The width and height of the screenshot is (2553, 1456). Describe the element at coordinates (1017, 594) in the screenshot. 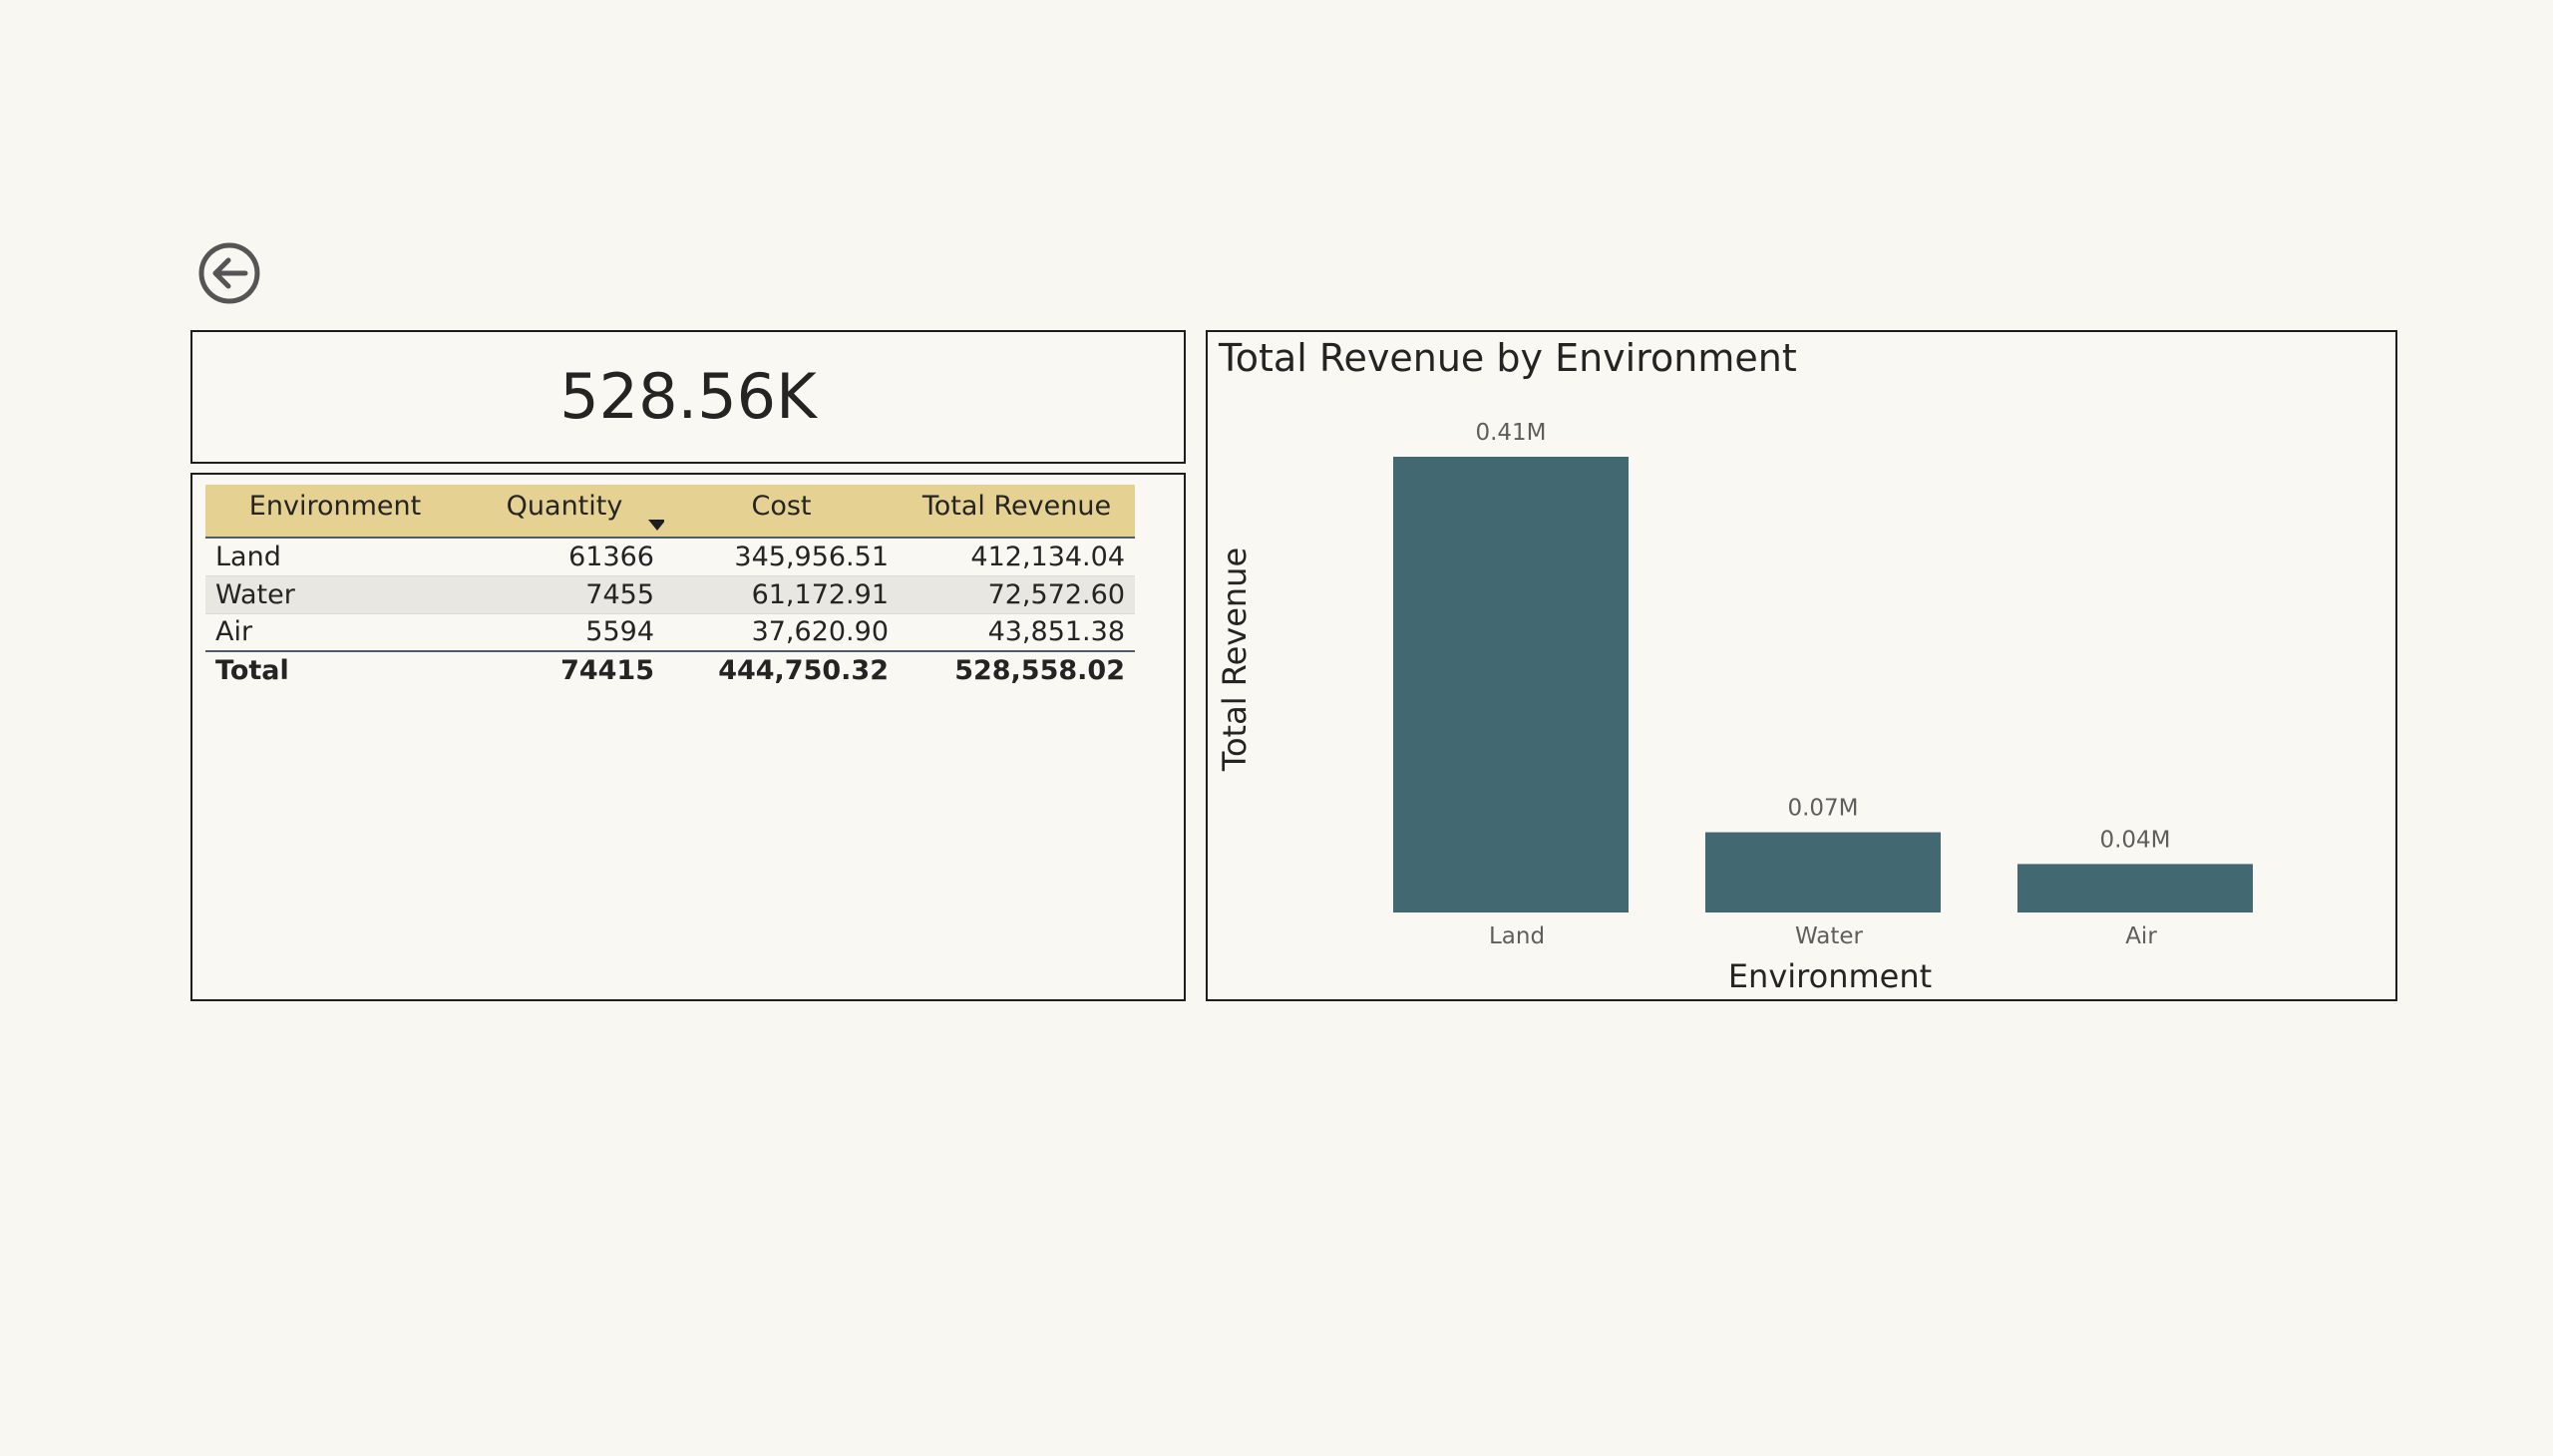

I see `cell-revenue: 72,572.60` at that location.